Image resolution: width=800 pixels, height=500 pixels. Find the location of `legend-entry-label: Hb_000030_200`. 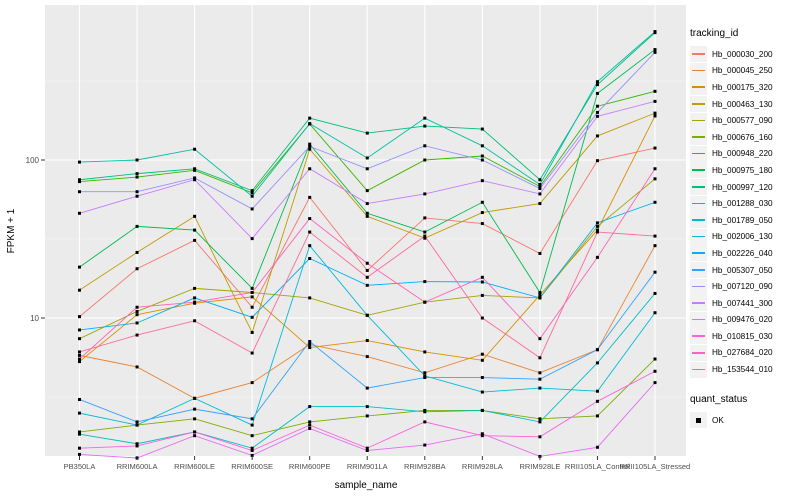

legend-entry-label: Hb_000030_200 is located at coordinates (742, 54).